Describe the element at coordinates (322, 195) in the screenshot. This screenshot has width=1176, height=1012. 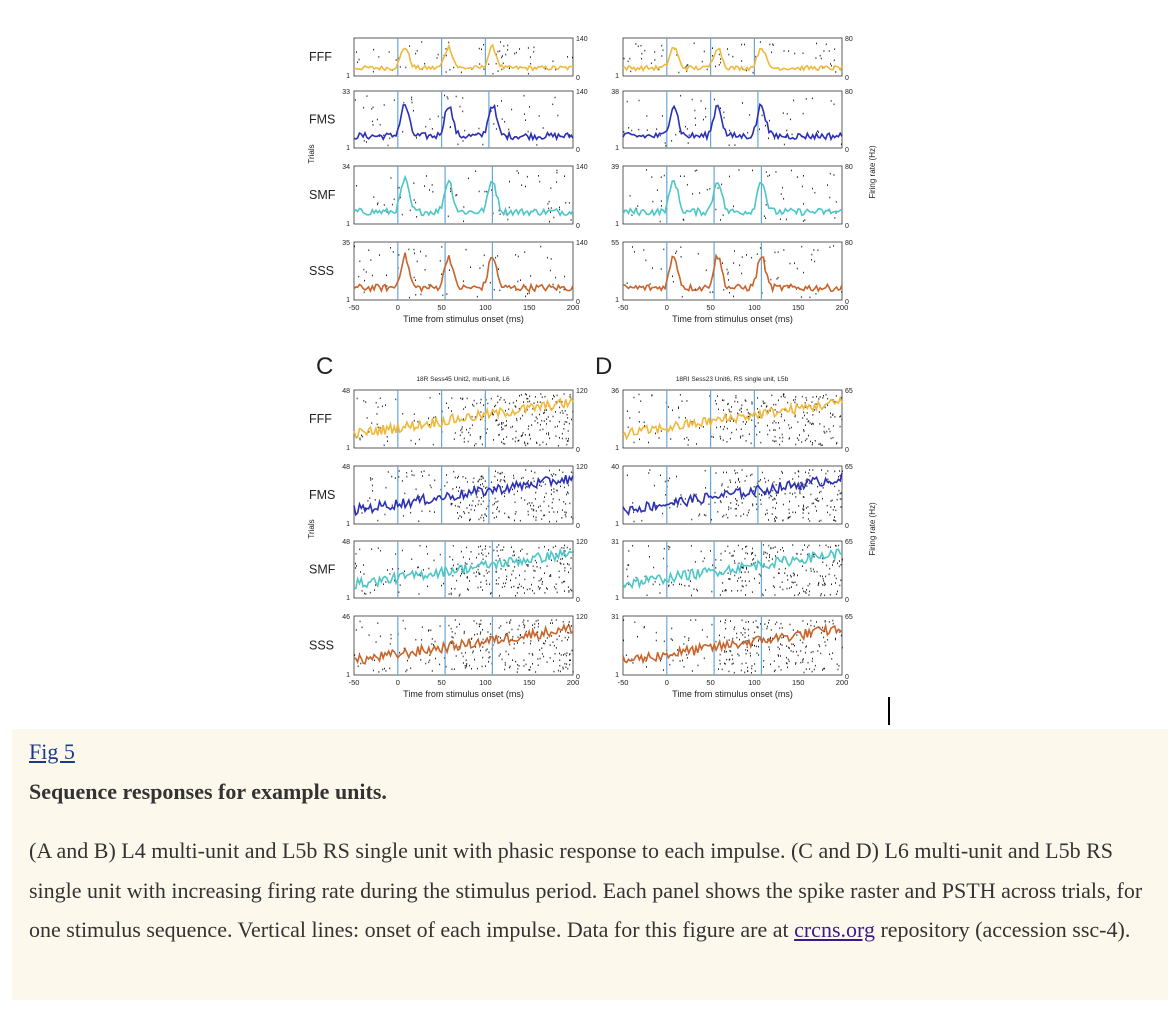
I see `condition-label-smf: SMF` at that location.